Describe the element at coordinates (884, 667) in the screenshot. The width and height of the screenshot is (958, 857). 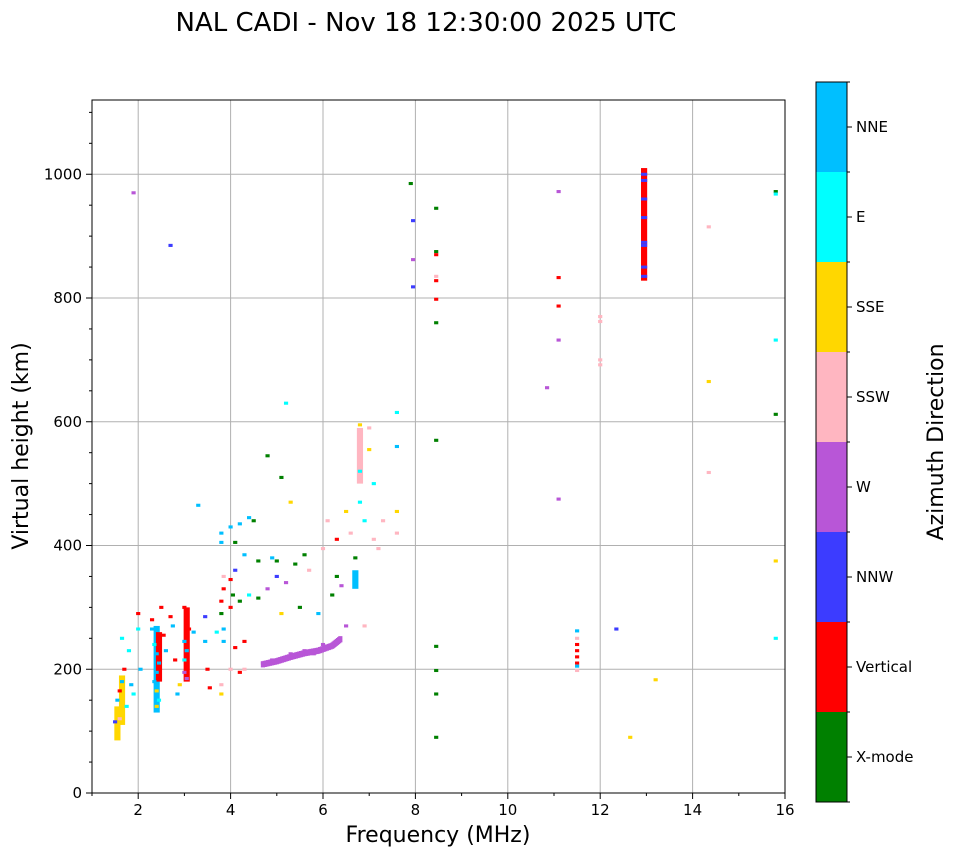
I see `colorbar-label: Vertical` at that location.